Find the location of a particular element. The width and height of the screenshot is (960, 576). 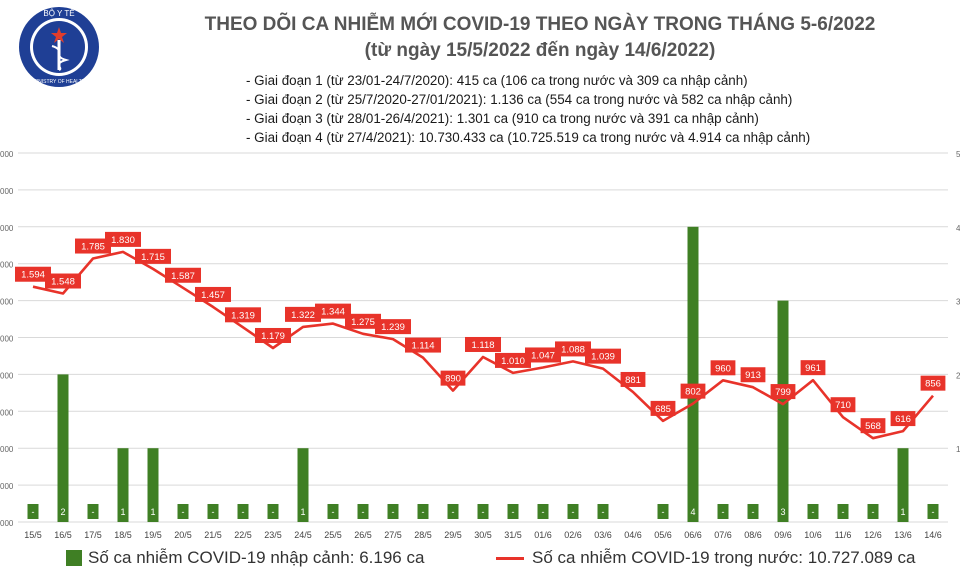

line-data-label: 1.047 is located at coordinates (543, 355).